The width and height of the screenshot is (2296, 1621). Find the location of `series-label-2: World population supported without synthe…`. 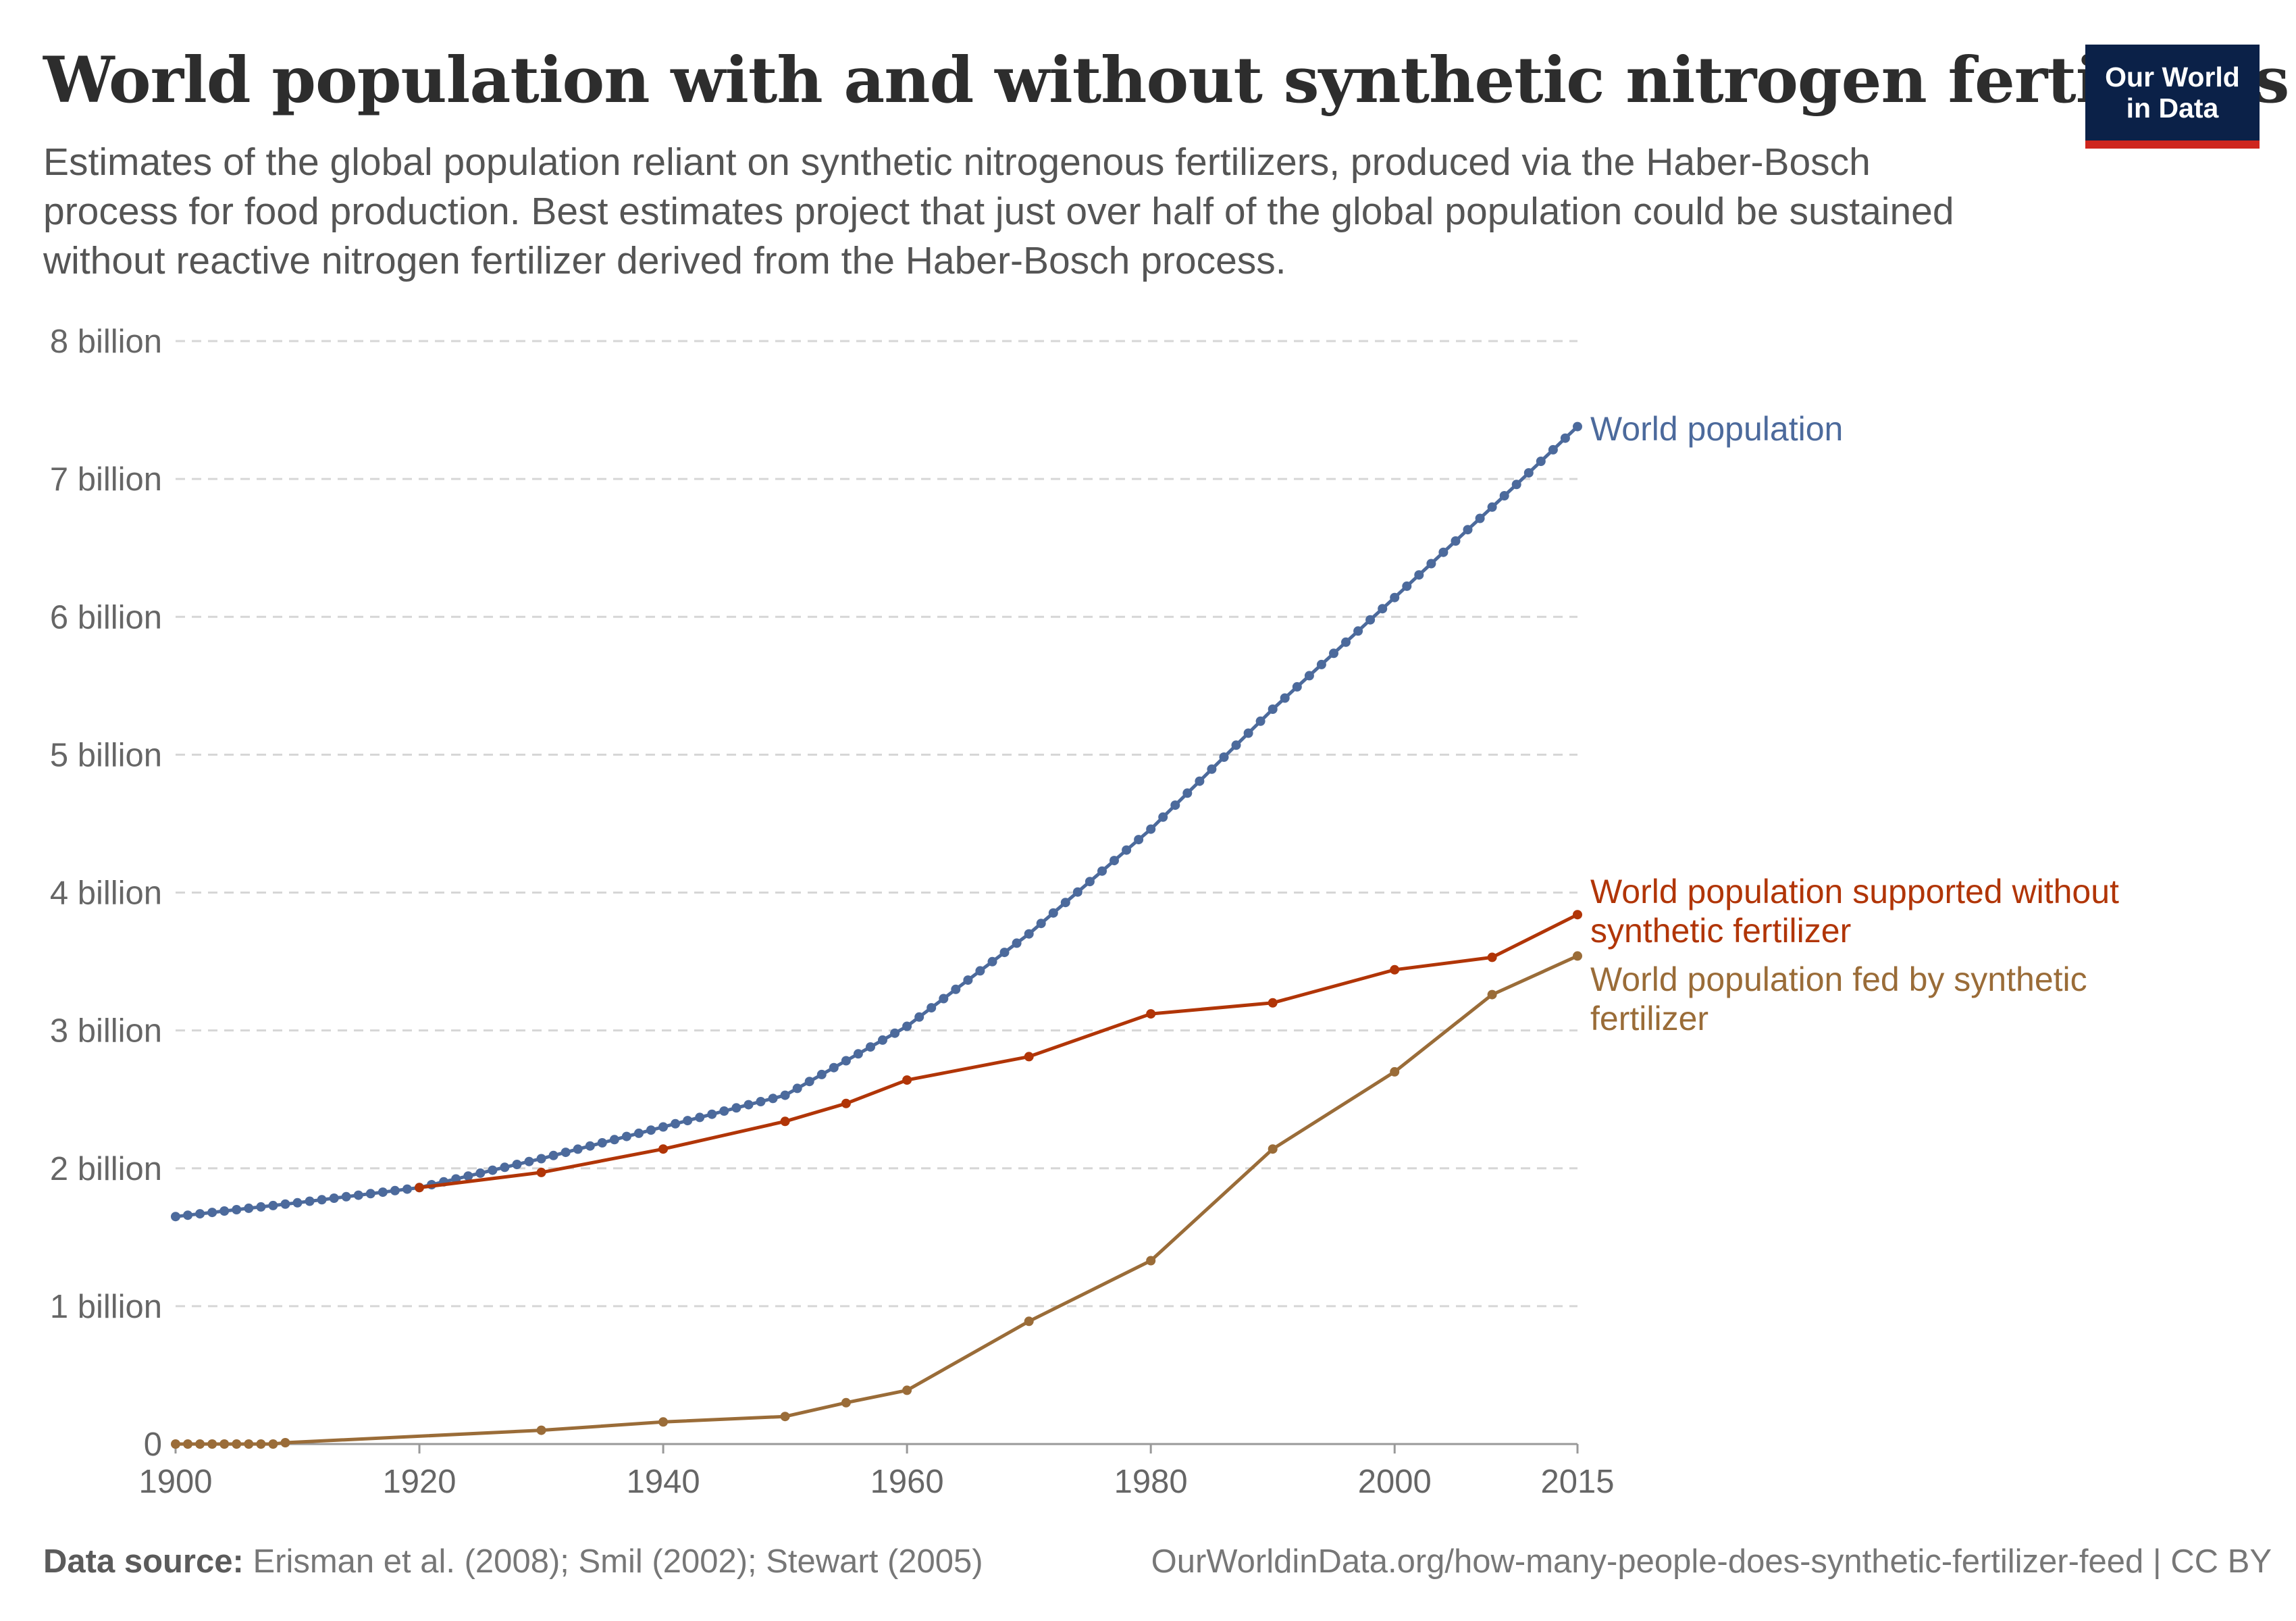

series-label-2: World population supported without synthe… is located at coordinates (1854, 911).